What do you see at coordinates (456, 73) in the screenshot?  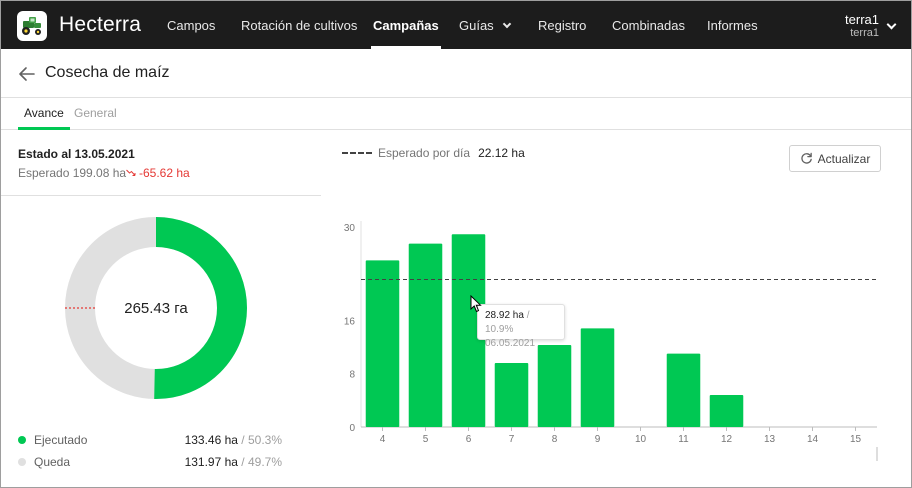 I see `title-bar: Cosecha de maíz` at bounding box center [456, 73].